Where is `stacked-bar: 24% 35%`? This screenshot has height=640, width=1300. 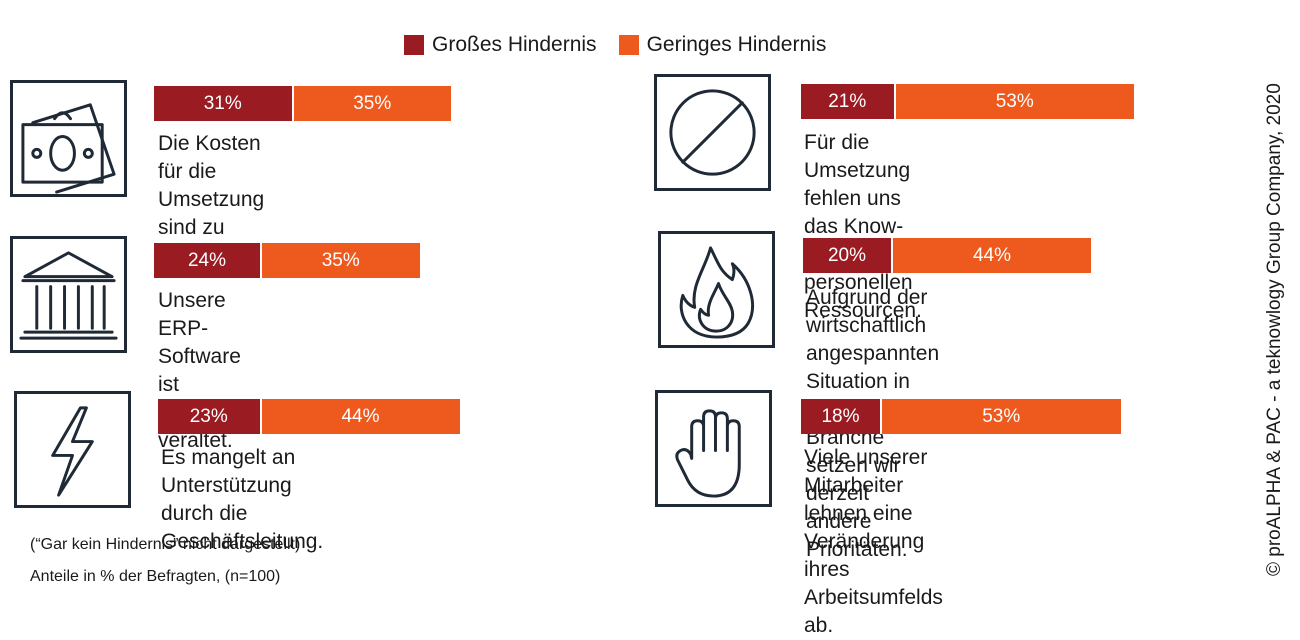 stacked-bar: 24% 35% is located at coordinates (287, 260).